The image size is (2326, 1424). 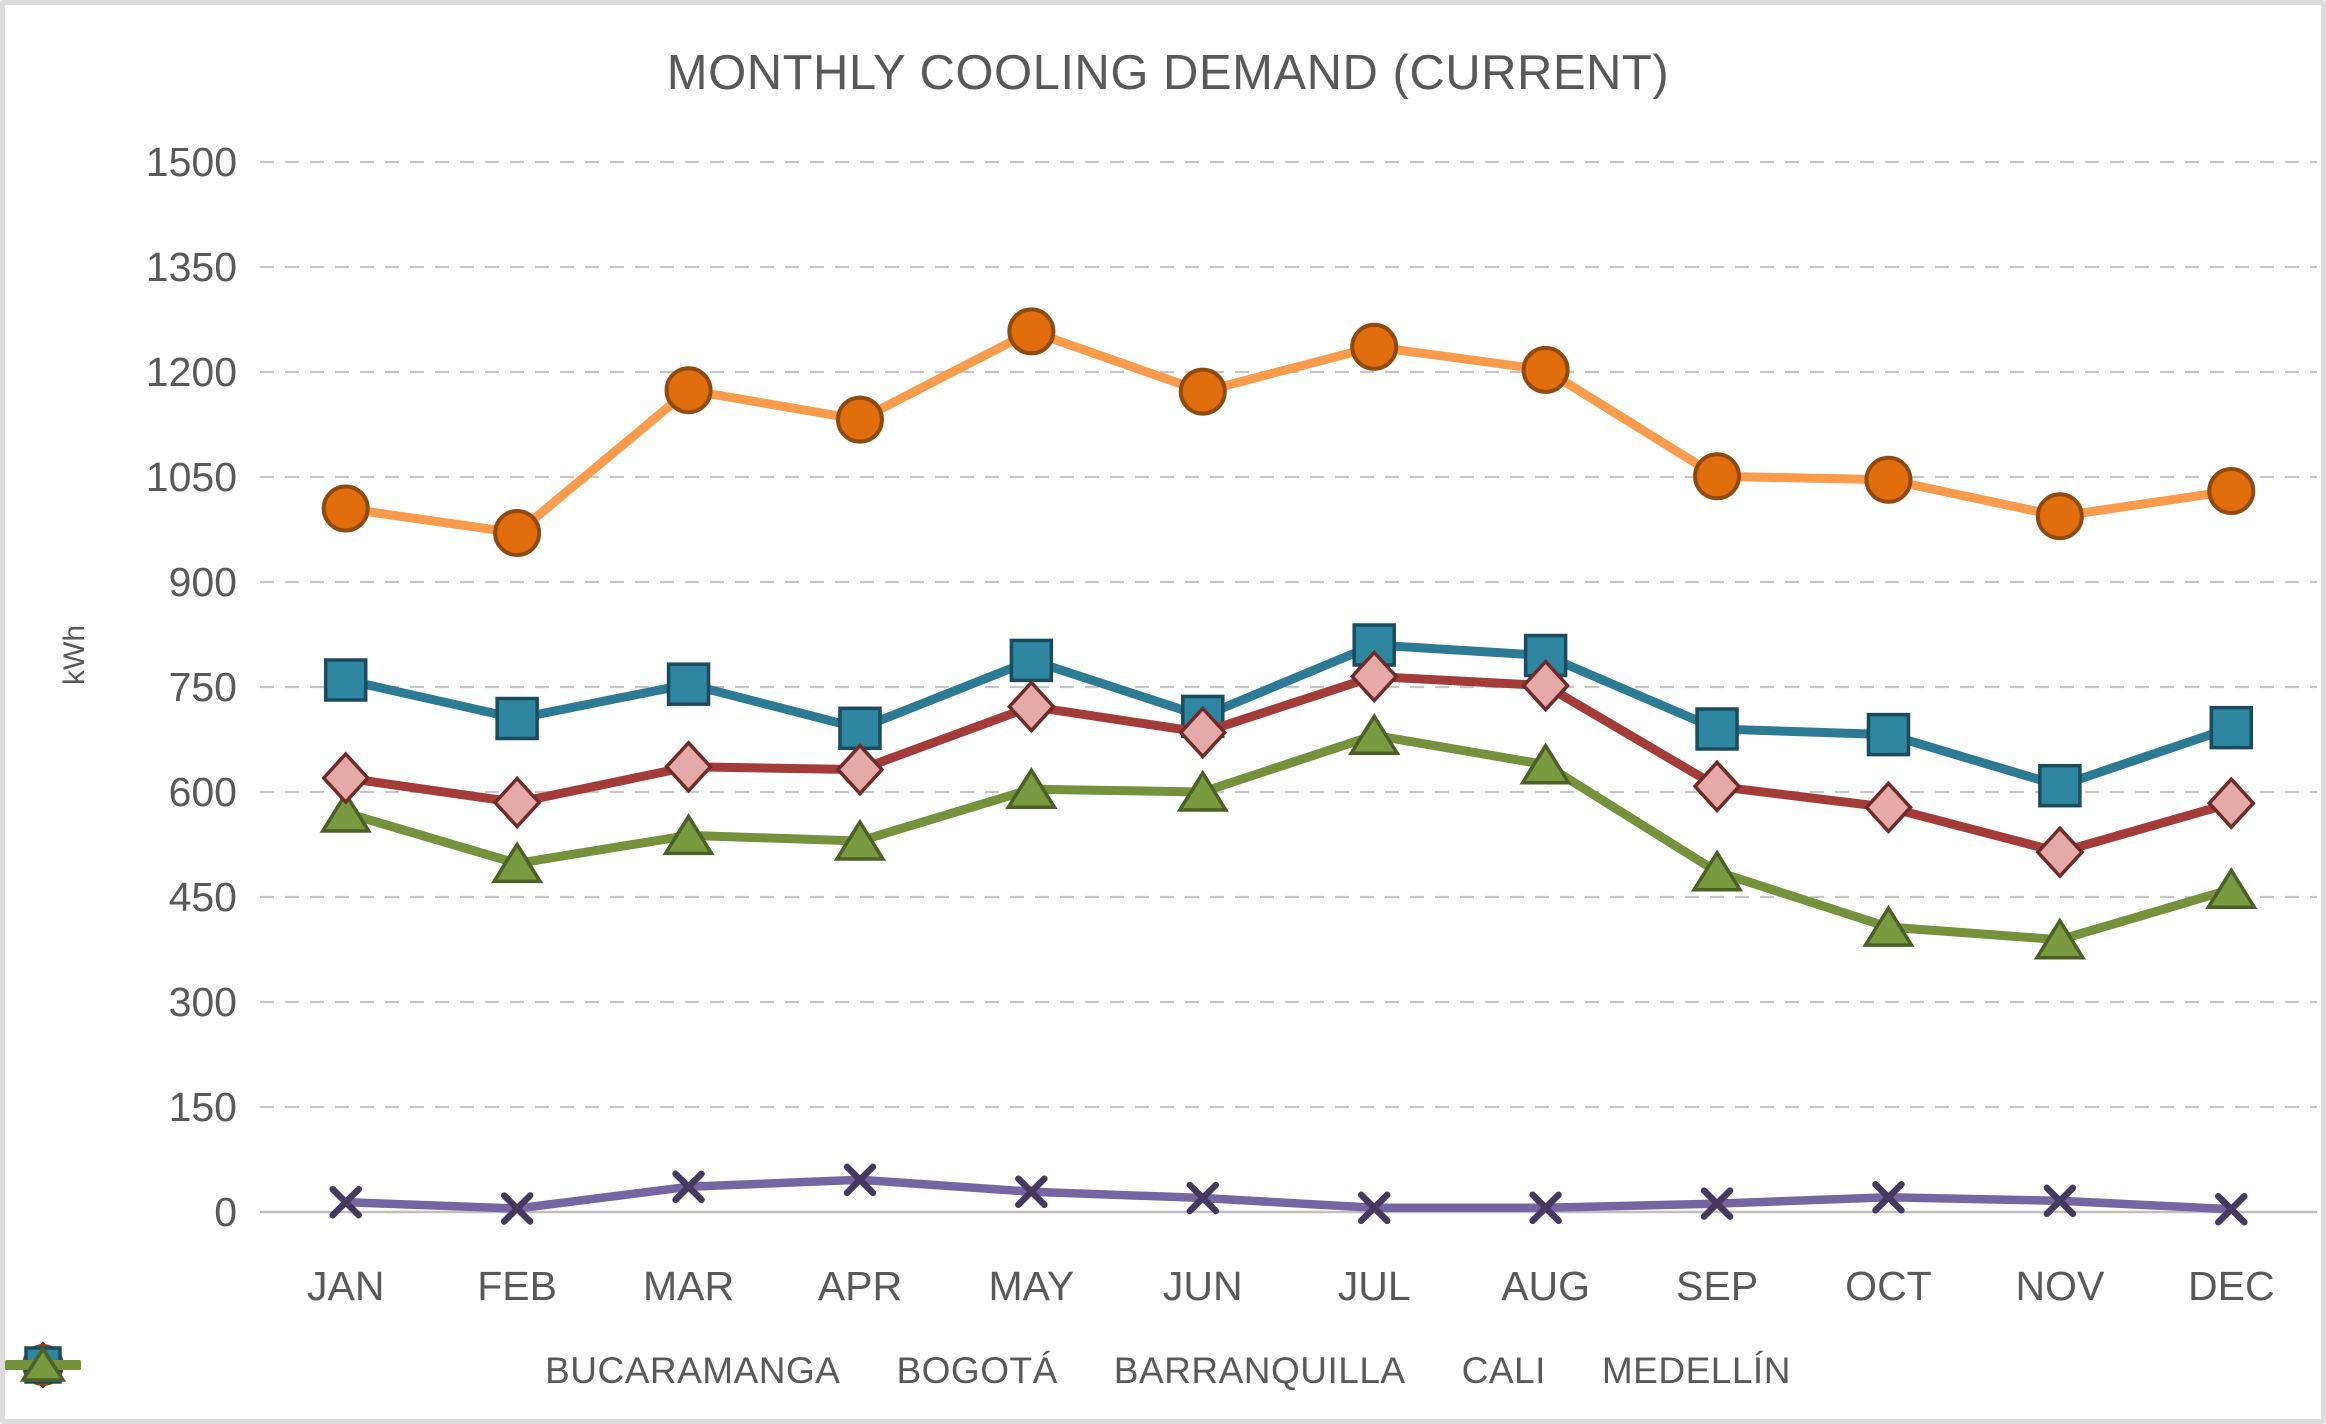 I want to click on y-axis-title: kWh, so click(x=74, y=655).